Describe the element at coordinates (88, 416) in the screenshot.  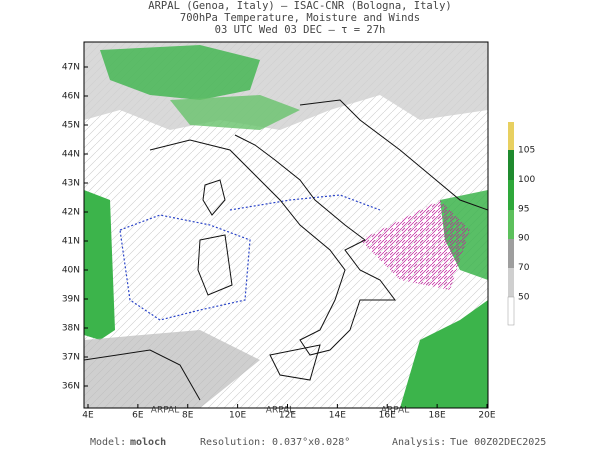
I see `lon-label: 4E` at that location.